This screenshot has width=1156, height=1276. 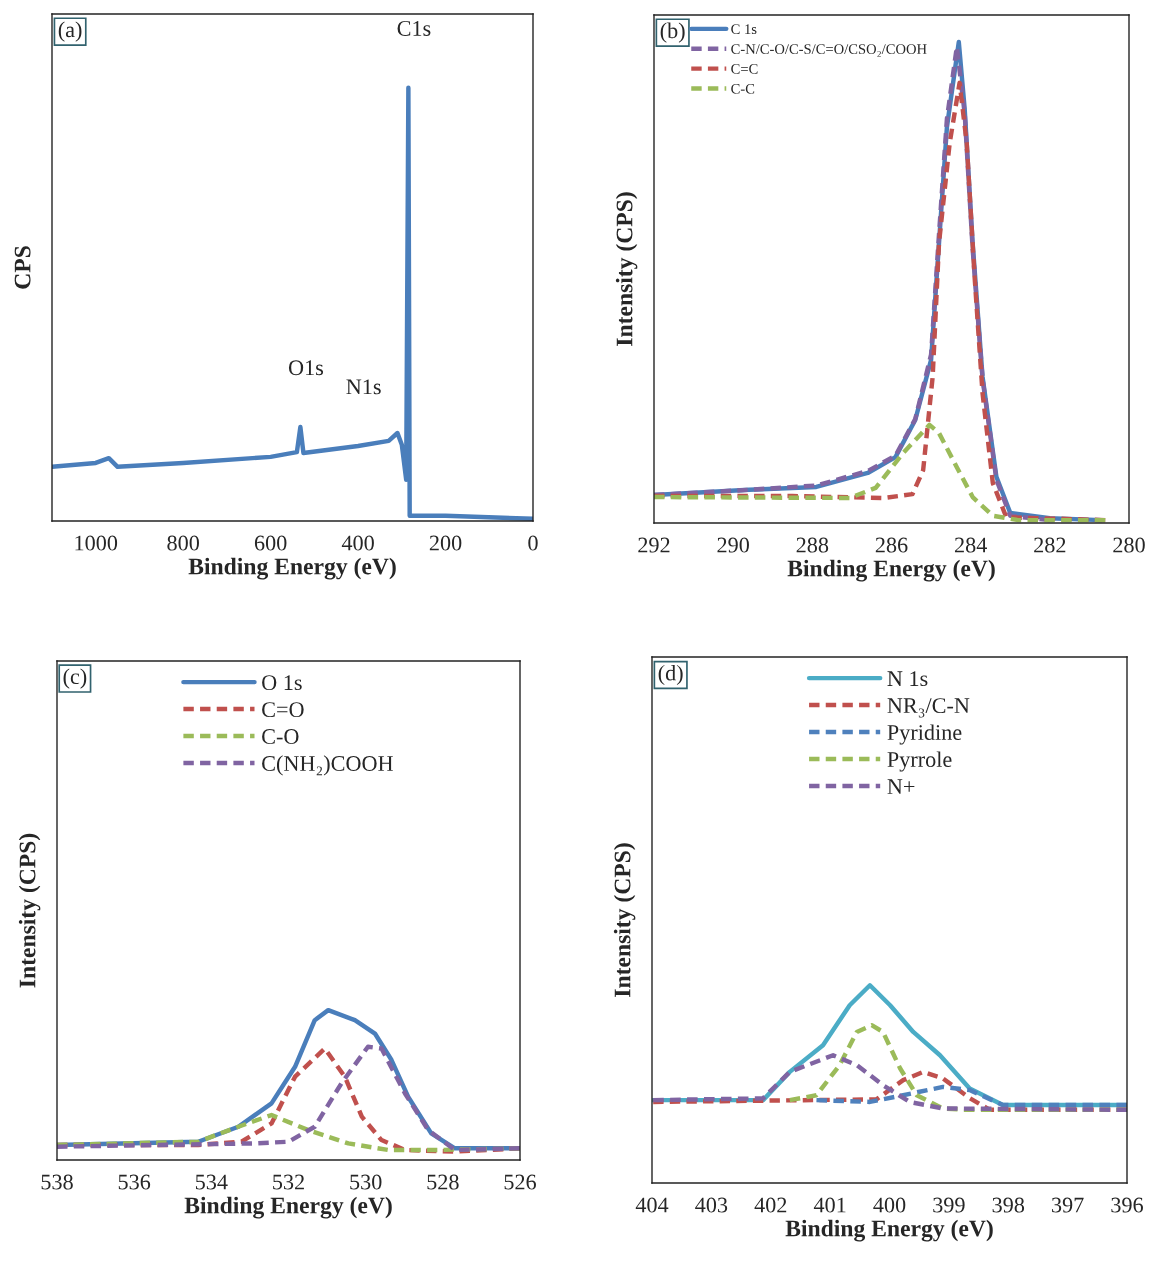 What do you see at coordinates (919, 761) in the screenshot?
I see `legend-label: Pyrrole` at bounding box center [919, 761].